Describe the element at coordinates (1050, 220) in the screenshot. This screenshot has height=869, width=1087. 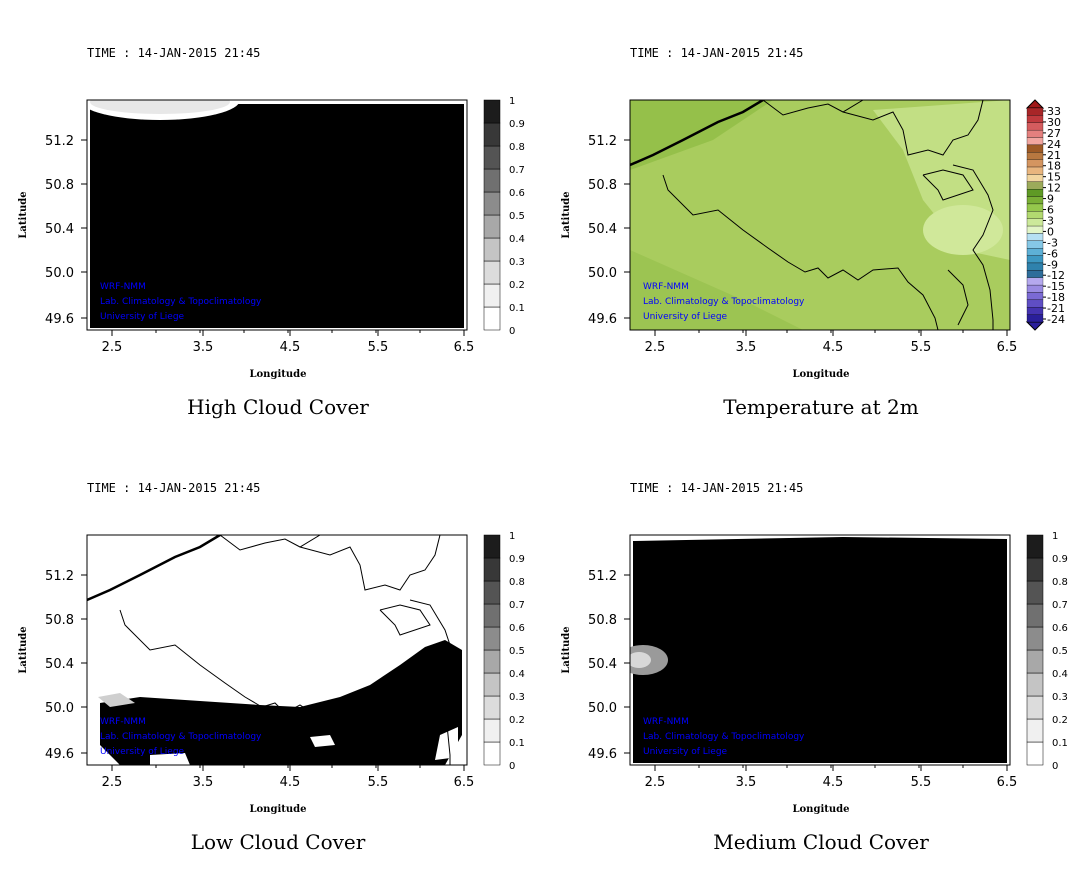
I see `colorbar-label: 3` at that location.